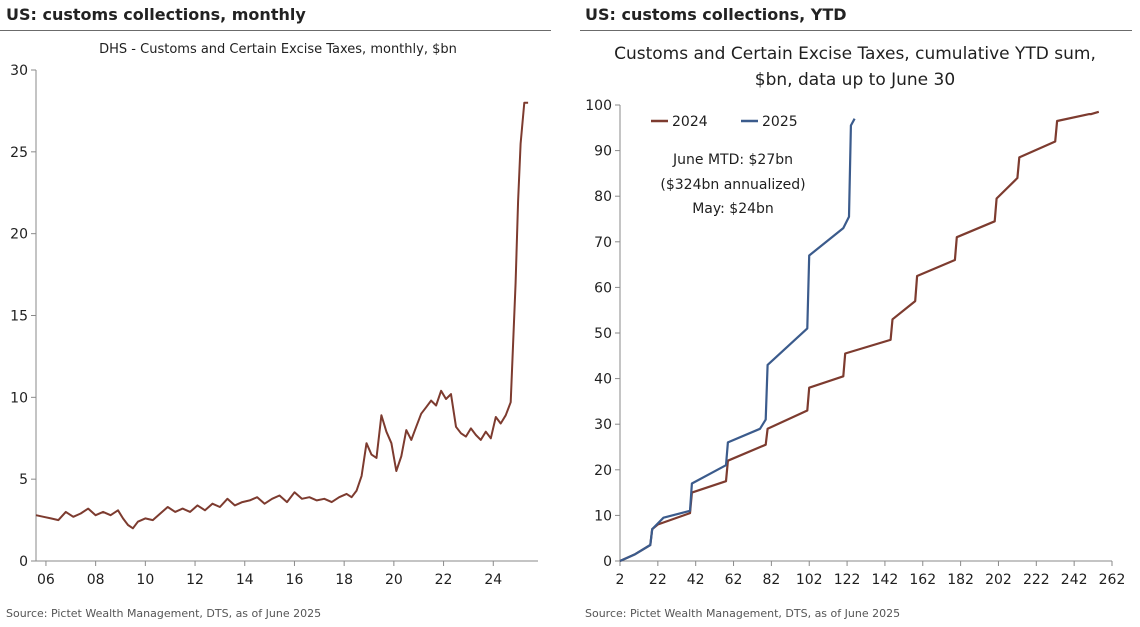 The height and width of the screenshot is (627, 1140). Describe the element at coordinates (603, 288) in the screenshot. I see `ytd-y-tick-label: 60` at that location.